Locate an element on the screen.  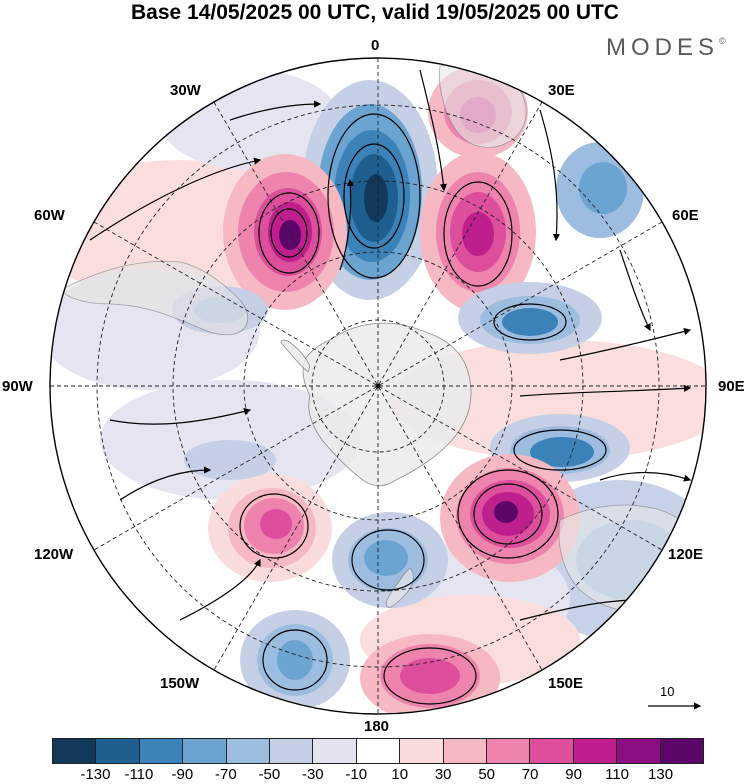
label-90w: 90W is located at coordinates (17, 386).